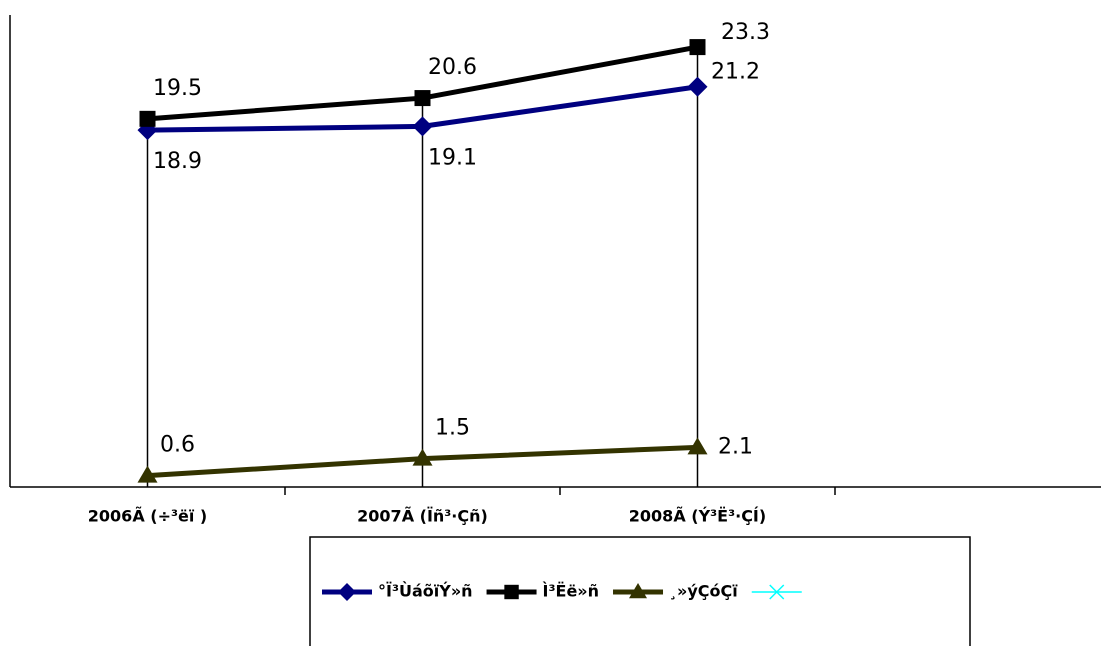  What do you see at coordinates (697, 516) in the screenshot?
I see `x-tick-label: 2008Ã (Ý³Ë³·ÇÍ)` at bounding box center [697, 516].